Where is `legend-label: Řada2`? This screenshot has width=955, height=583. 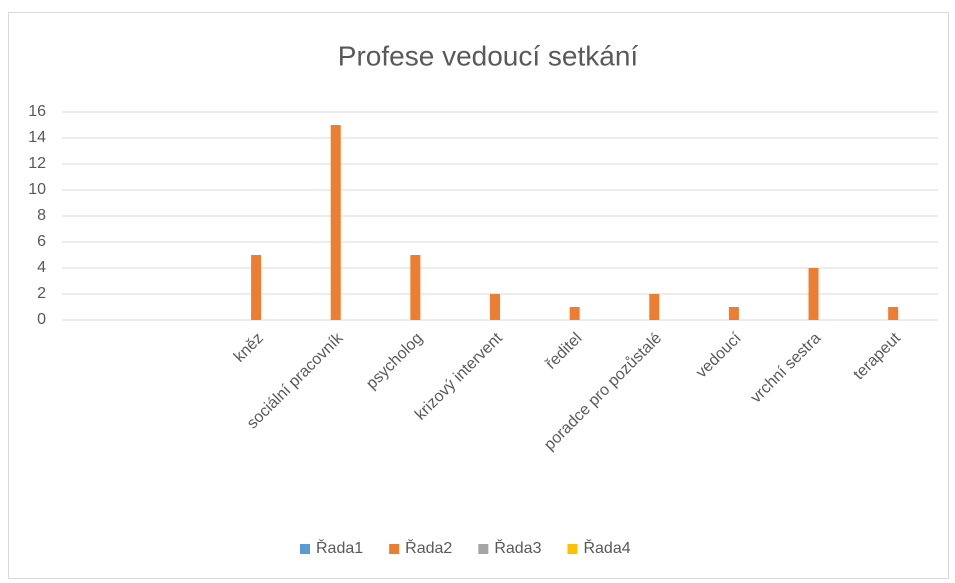
legend-label: Řada2 is located at coordinates (428, 547).